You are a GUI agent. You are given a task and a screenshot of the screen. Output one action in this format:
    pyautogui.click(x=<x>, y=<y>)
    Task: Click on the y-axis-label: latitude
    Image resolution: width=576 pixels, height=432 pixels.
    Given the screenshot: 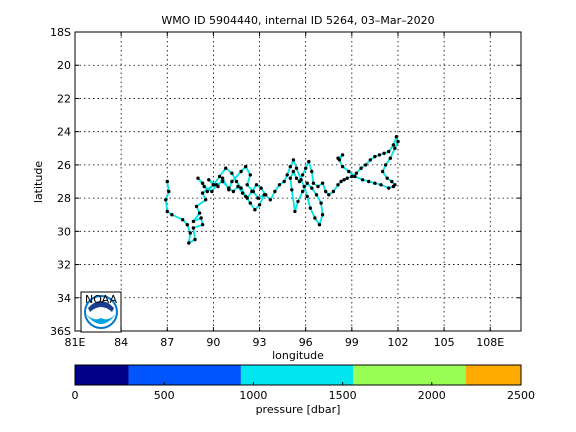 What is the action you would take?
    pyautogui.click(x=38, y=182)
    